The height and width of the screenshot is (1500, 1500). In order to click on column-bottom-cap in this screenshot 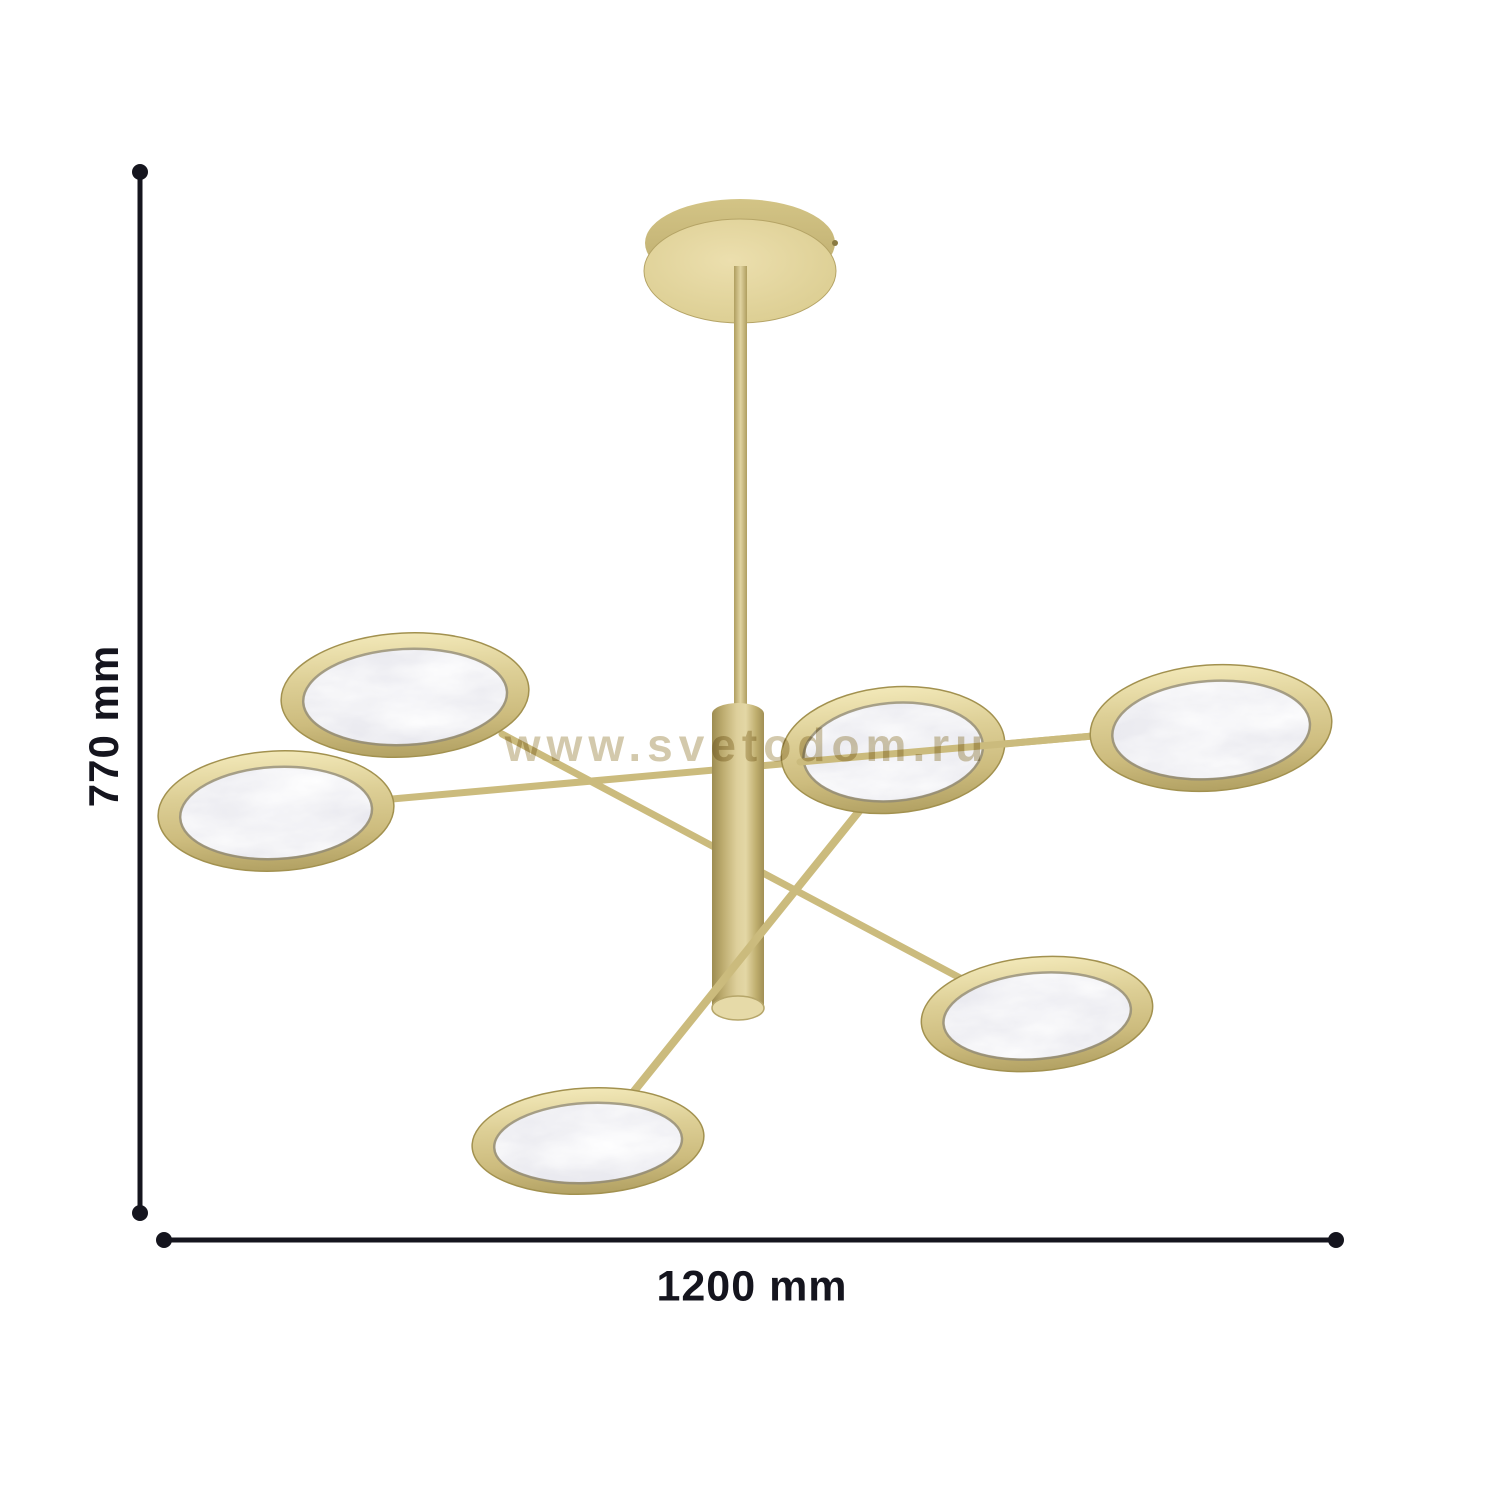, I will do `click(738, 1008)`.